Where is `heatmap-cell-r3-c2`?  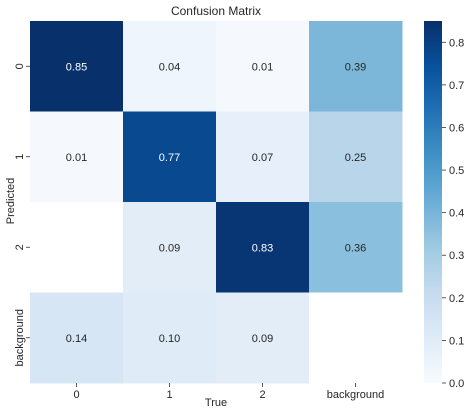 heatmap-cell-r3-c2 is located at coordinates (263, 338).